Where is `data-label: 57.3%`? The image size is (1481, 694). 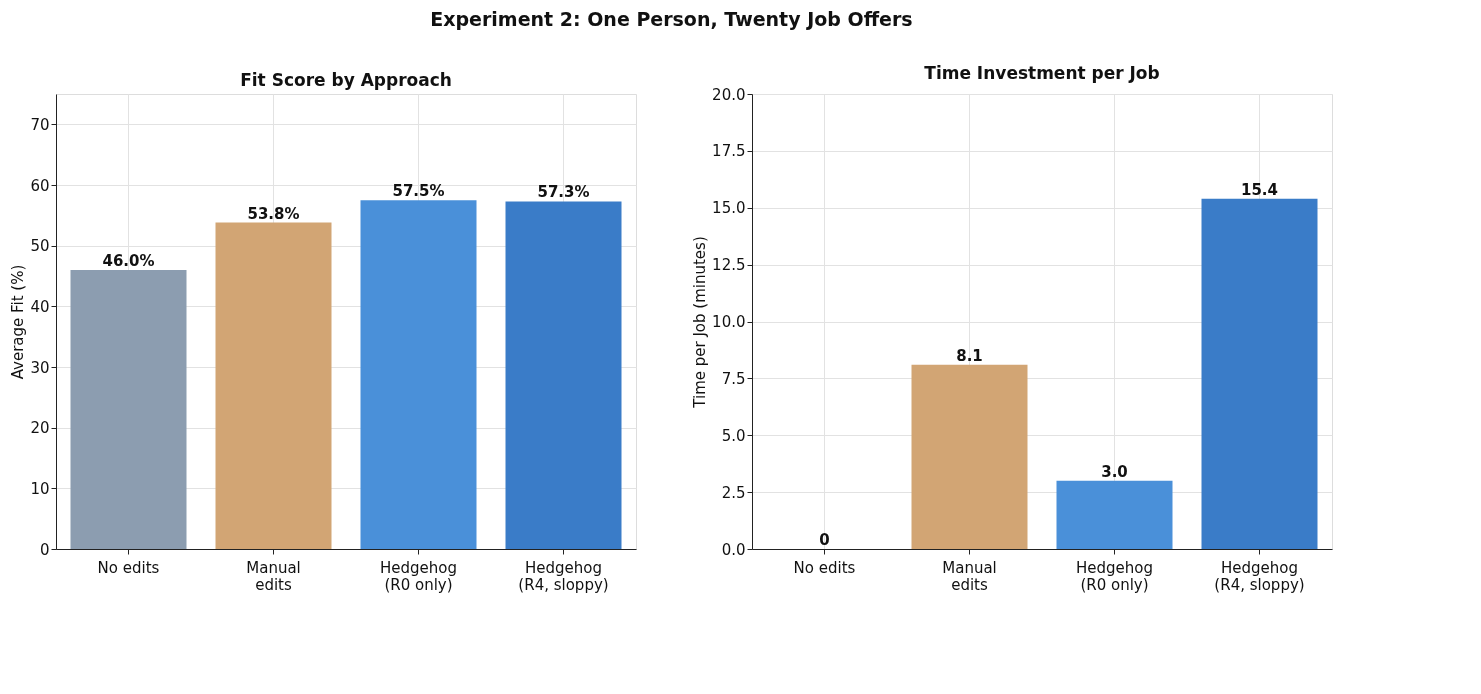
data-label: 57.3% is located at coordinates (563, 192).